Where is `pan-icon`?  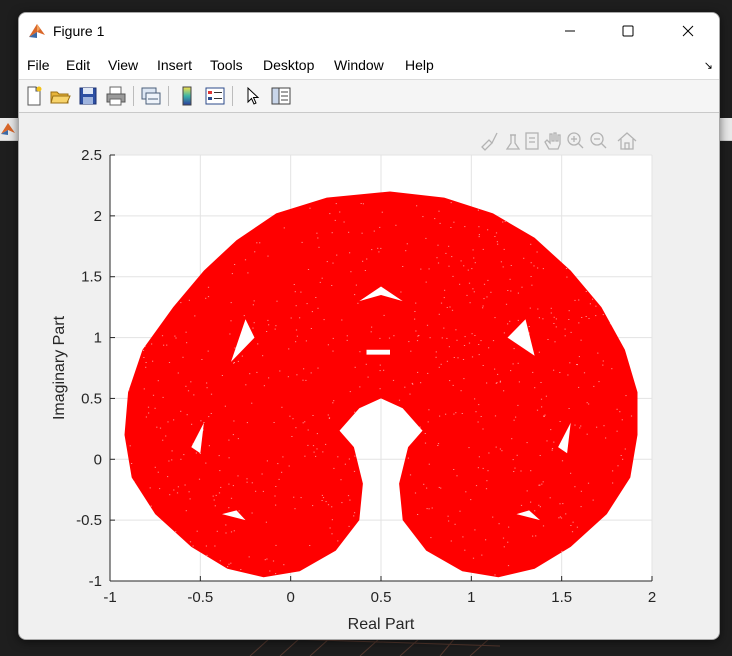
pan-icon is located at coordinates (552, 141).